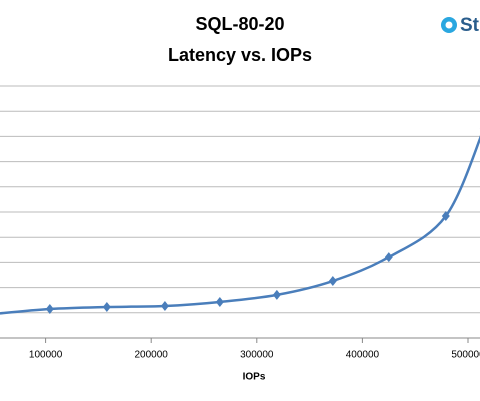 This screenshot has width=480, height=401. Describe the element at coordinates (257, 355) in the screenshot. I see `x-tick-label: 300000` at that location.